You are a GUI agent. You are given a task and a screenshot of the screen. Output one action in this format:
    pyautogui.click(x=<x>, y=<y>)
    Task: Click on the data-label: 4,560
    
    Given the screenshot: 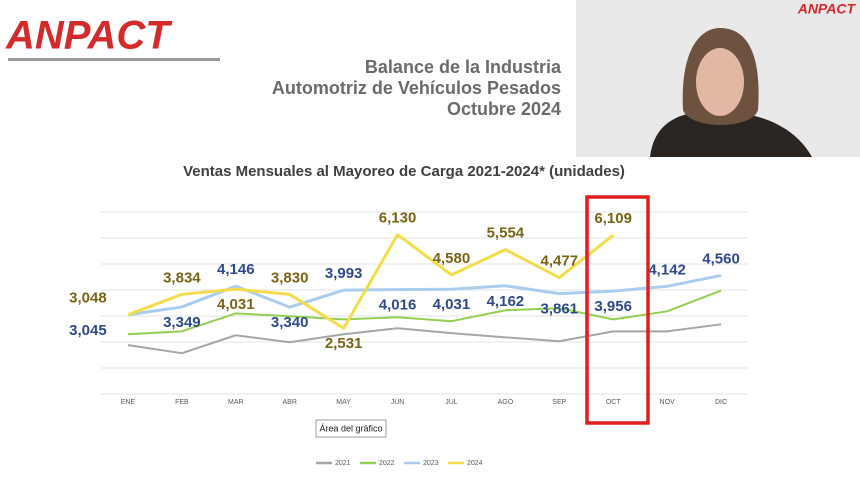 What is the action you would take?
    pyautogui.click(x=721, y=258)
    